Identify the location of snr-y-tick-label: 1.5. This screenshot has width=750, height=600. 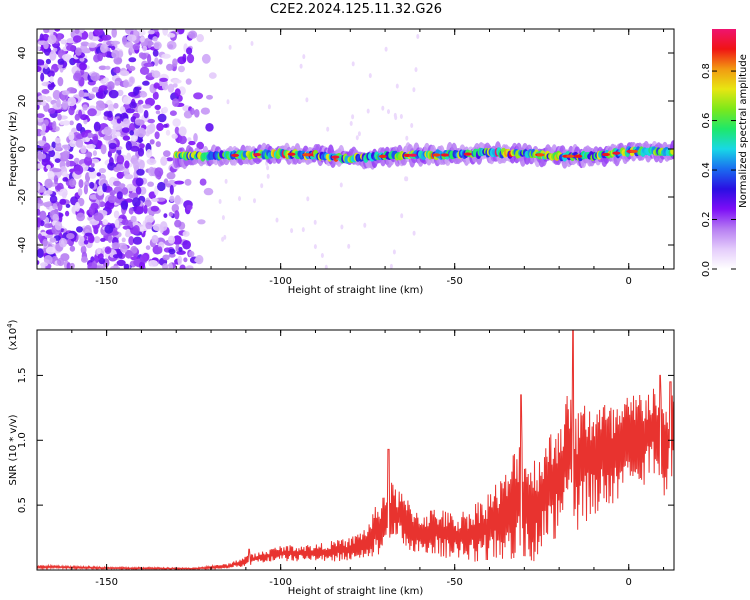
(22, 375).